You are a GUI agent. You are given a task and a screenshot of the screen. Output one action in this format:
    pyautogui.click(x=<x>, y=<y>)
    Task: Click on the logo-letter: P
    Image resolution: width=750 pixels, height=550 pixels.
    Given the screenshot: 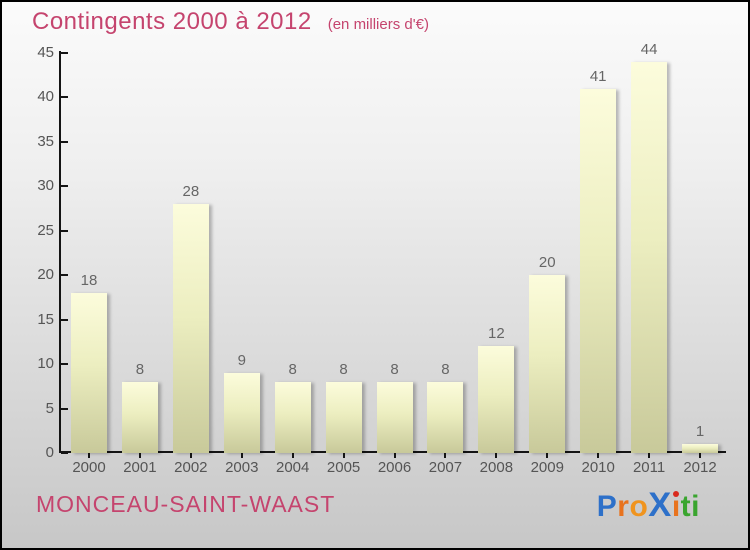 What is the action you would take?
    pyautogui.click(x=607, y=506)
    